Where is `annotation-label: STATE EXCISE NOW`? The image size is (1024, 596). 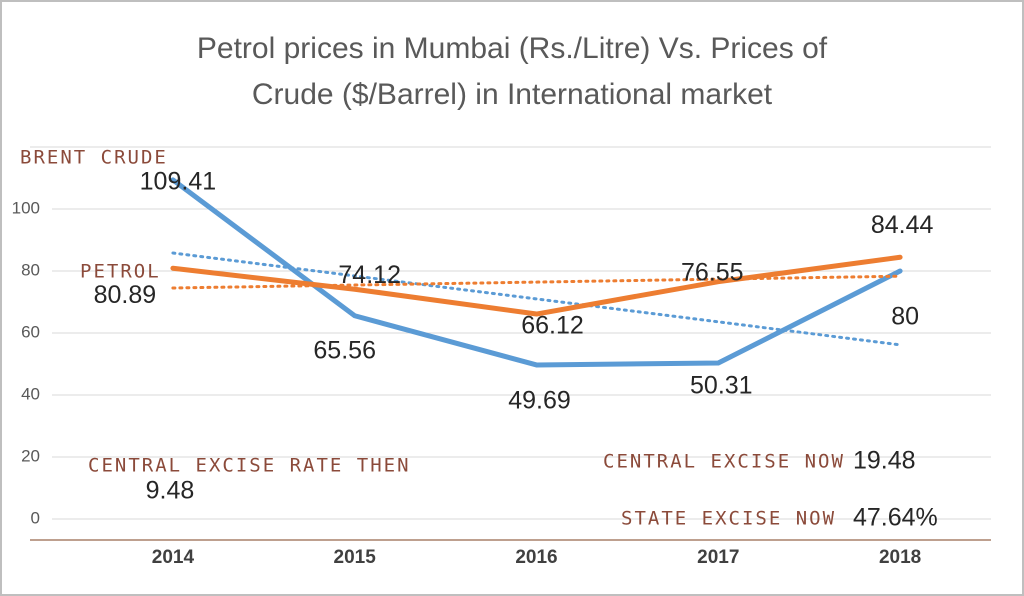 annotation-label: STATE EXCISE NOW is located at coordinates (728, 519).